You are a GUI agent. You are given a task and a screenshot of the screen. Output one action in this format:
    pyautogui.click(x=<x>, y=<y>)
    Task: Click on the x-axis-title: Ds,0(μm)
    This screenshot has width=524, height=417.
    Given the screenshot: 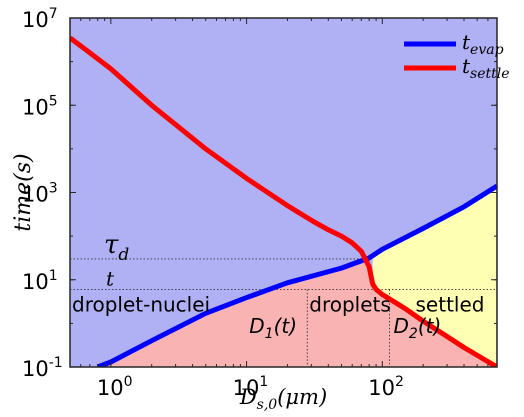 What is the action you would take?
    pyautogui.click(x=283, y=398)
    